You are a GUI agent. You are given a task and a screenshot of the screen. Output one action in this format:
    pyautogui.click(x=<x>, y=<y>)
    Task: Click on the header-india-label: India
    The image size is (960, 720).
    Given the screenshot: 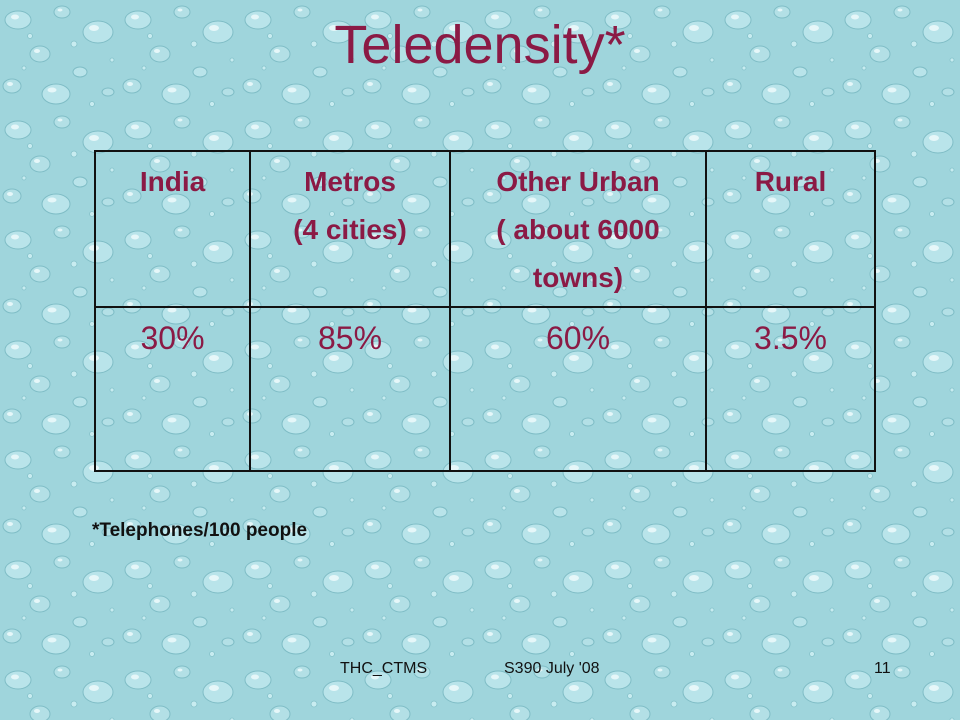 What is the action you would take?
    pyautogui.click(x=172, y=181)
    